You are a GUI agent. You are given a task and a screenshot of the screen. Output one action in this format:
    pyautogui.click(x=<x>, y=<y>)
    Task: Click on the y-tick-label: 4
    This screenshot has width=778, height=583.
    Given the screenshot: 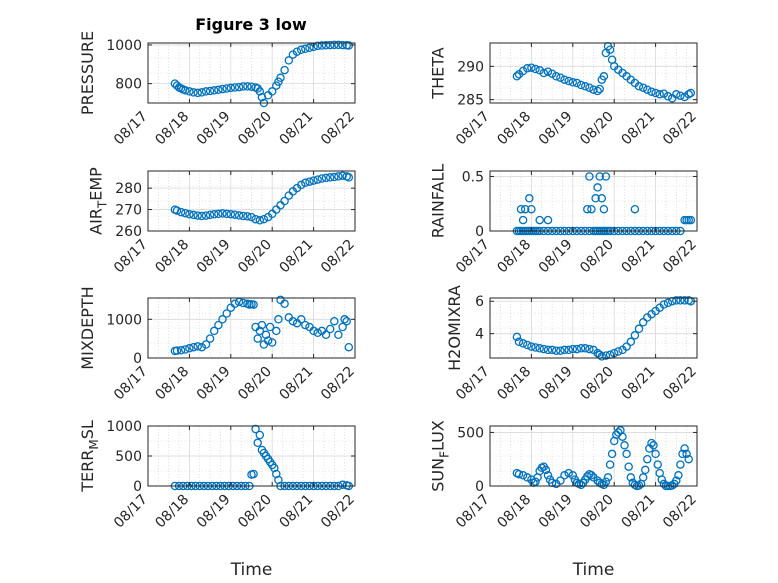 What is the action you would take?
    pyautogui.click(x=479, y=335)
    